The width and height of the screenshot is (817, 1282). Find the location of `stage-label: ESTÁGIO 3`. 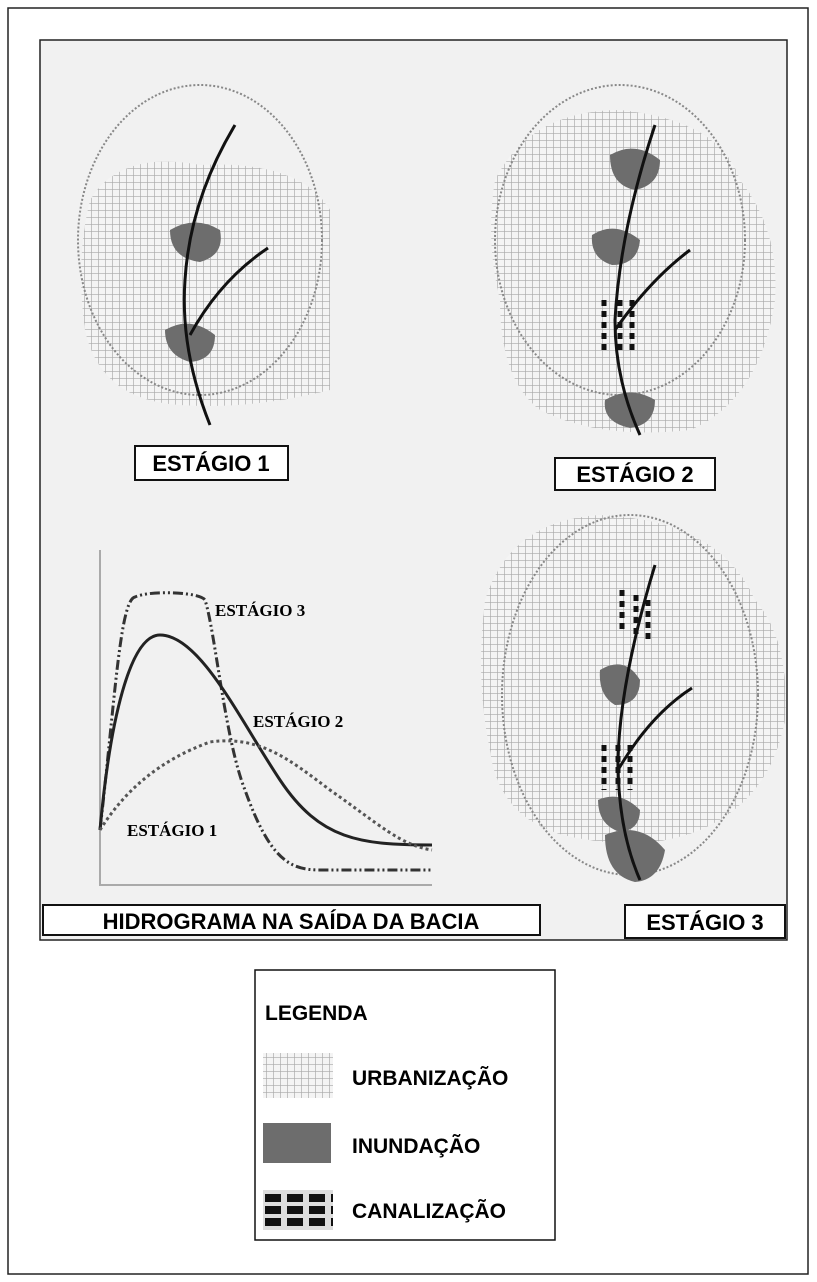

stage-label: ESTÁGIO 3 is located at coordinates (704, 922).